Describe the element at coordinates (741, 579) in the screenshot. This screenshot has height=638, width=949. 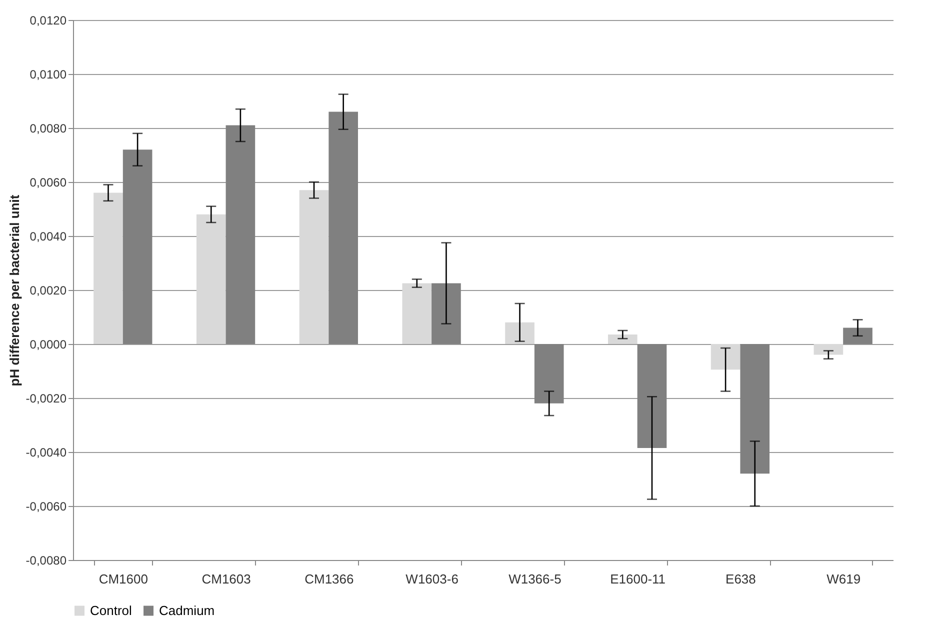
I see `x-tick-label: E638` at that location.